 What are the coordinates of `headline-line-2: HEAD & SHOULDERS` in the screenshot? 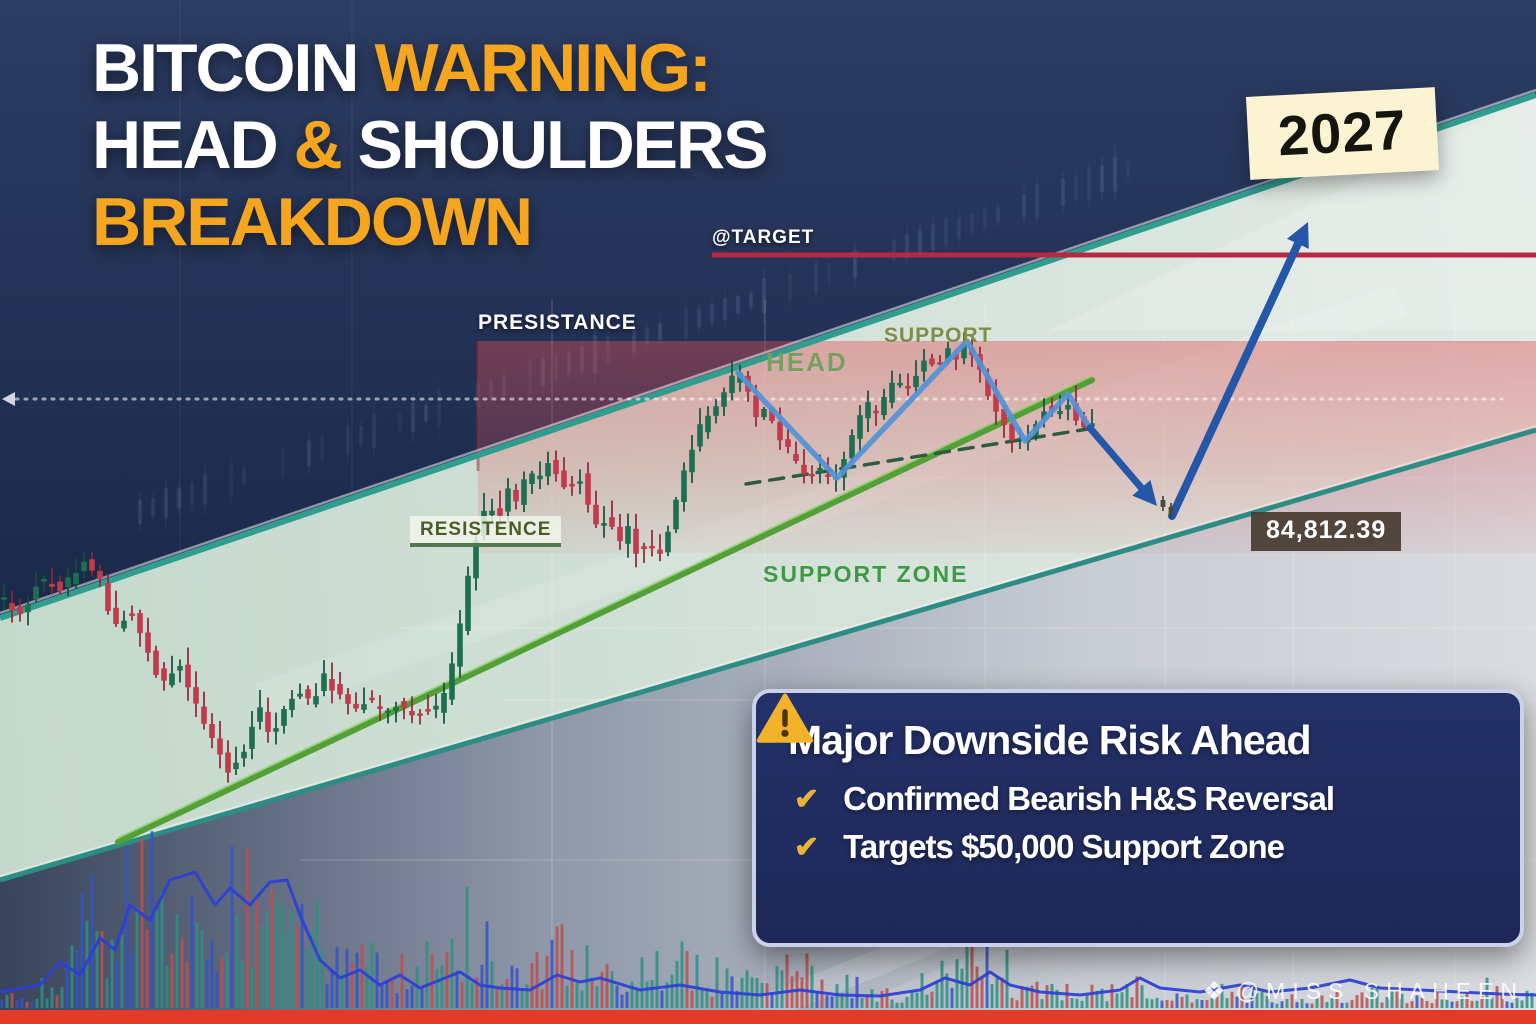 It's located at (430, 145).